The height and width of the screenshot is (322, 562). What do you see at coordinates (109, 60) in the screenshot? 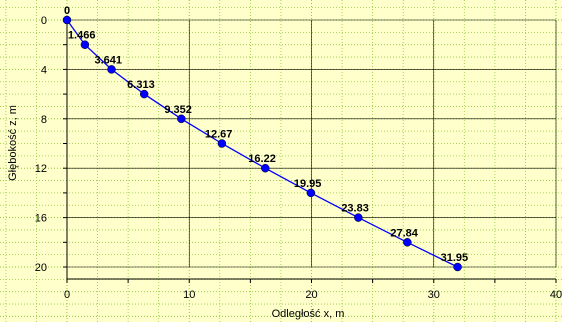
I see `data-label: 3.641` at bounding box center [109, 60].